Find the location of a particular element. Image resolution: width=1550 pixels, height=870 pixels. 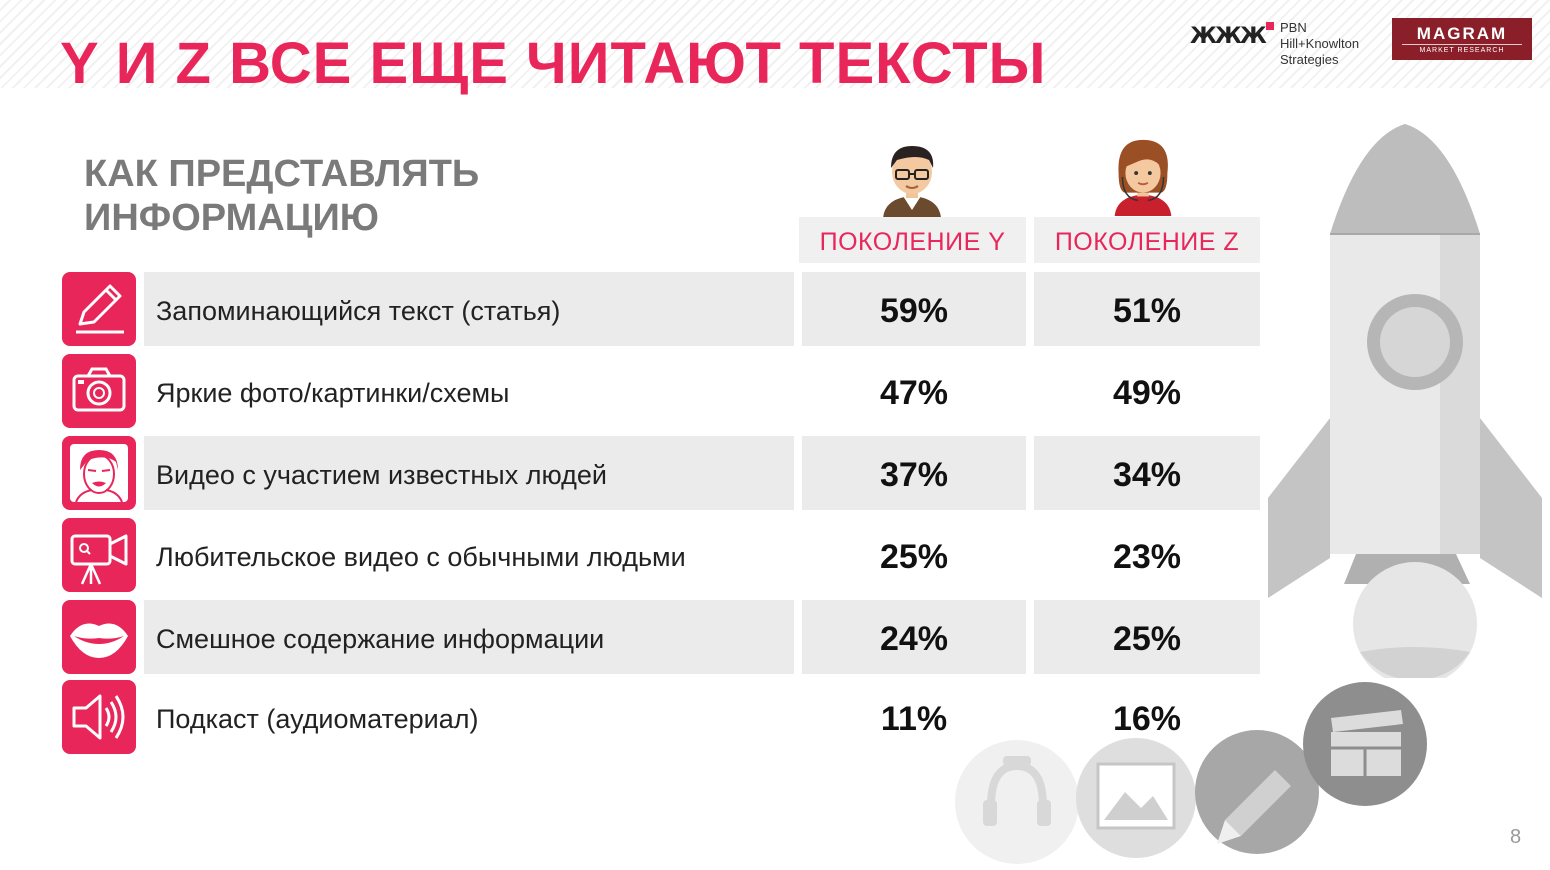

row-label: Яркие фото/картинки/схемы is located at coordinates (333, 393).